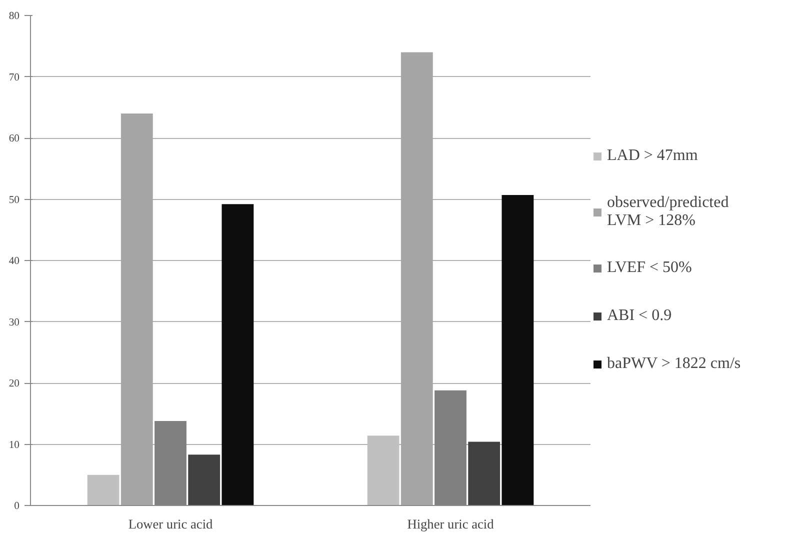 The image size is (804, 555). I want to click on y-tick-label: 20, so click(14, 384).